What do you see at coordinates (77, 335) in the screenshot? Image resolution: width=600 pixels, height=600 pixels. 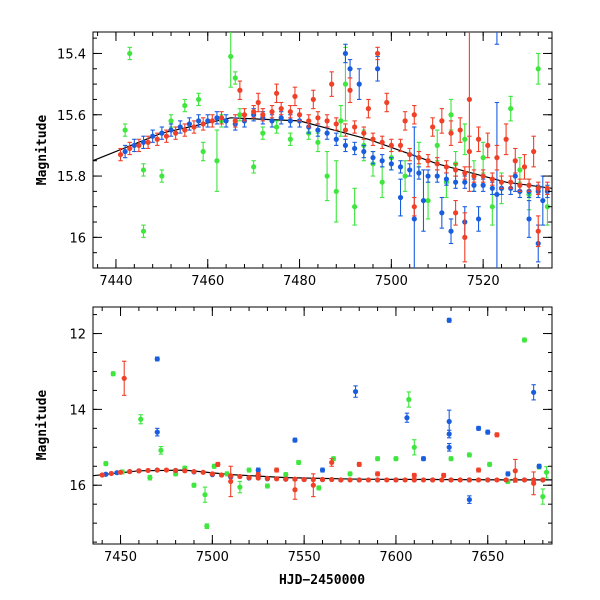 I see `bottom-y-tick-label: 12` at bounding box center [77, 335].